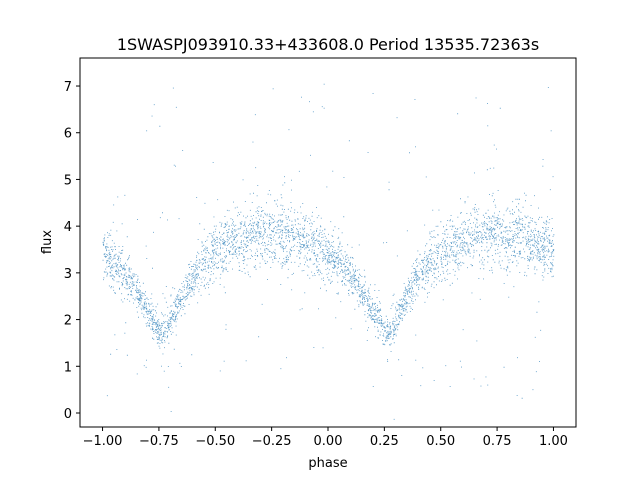 This screenshot has width=640, height=480. Describe the element at coordinates (68, 134) in the screenshot. I see `y-tick-label: 6` at that location.